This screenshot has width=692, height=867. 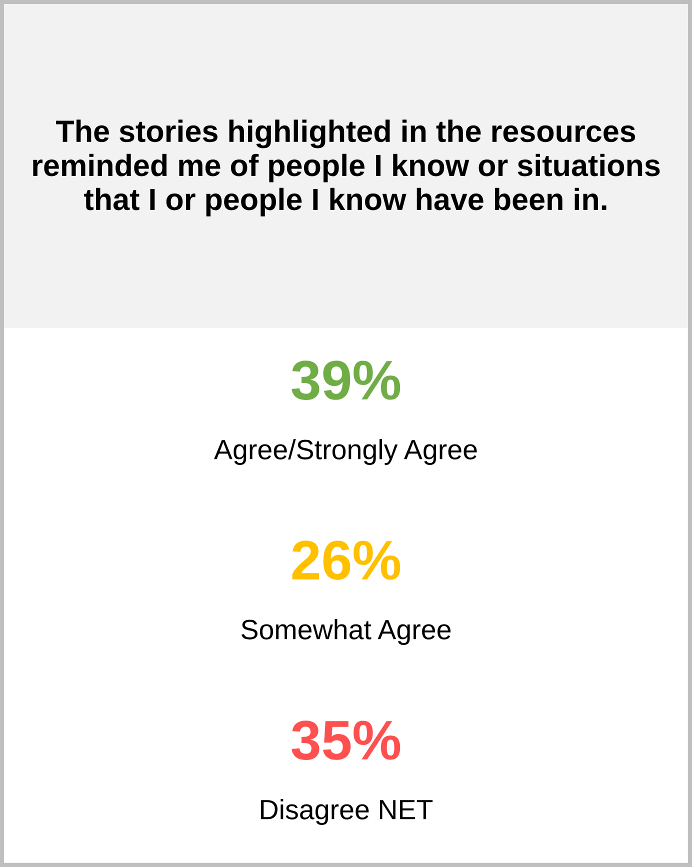 What do you see at coordinates (346, 380) in the screenshot?
I see `data-label: 39%` at bounding box center [346, 380].